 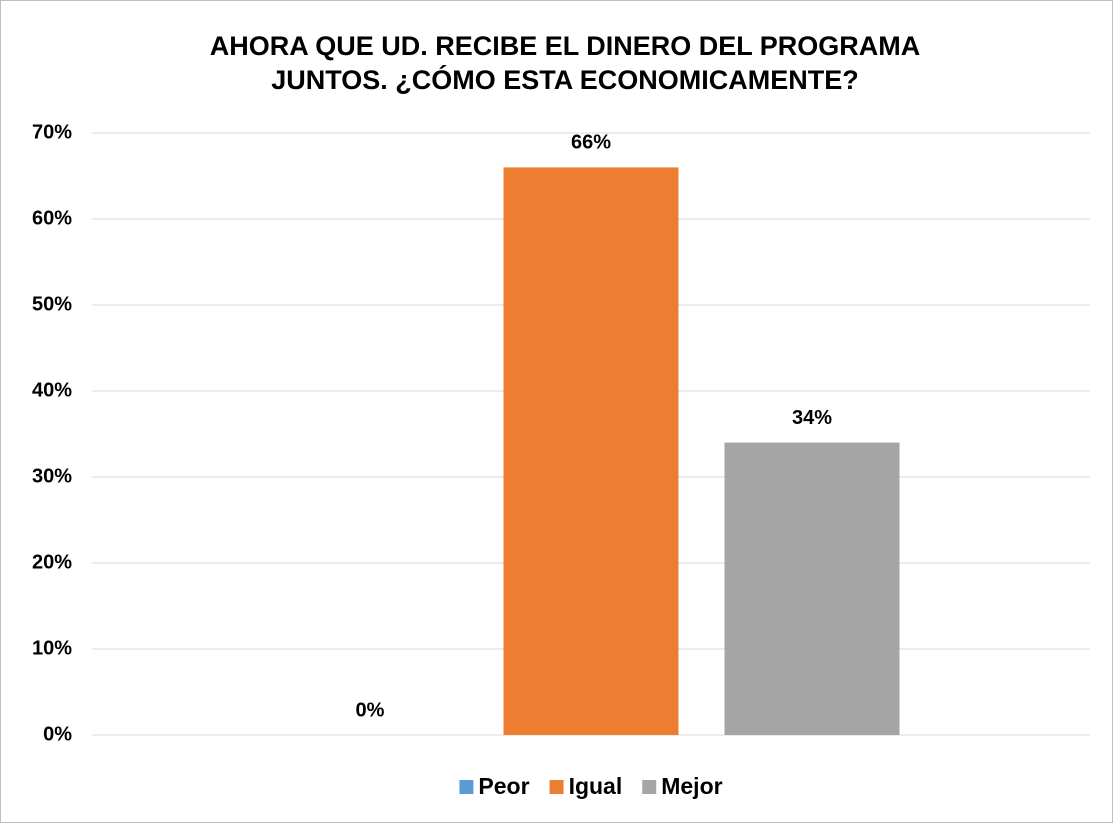 What do you see at coordinates (52, 476) in the screenshot?
I see `y-tick-label: 30%` at bounding box center [52, 476].